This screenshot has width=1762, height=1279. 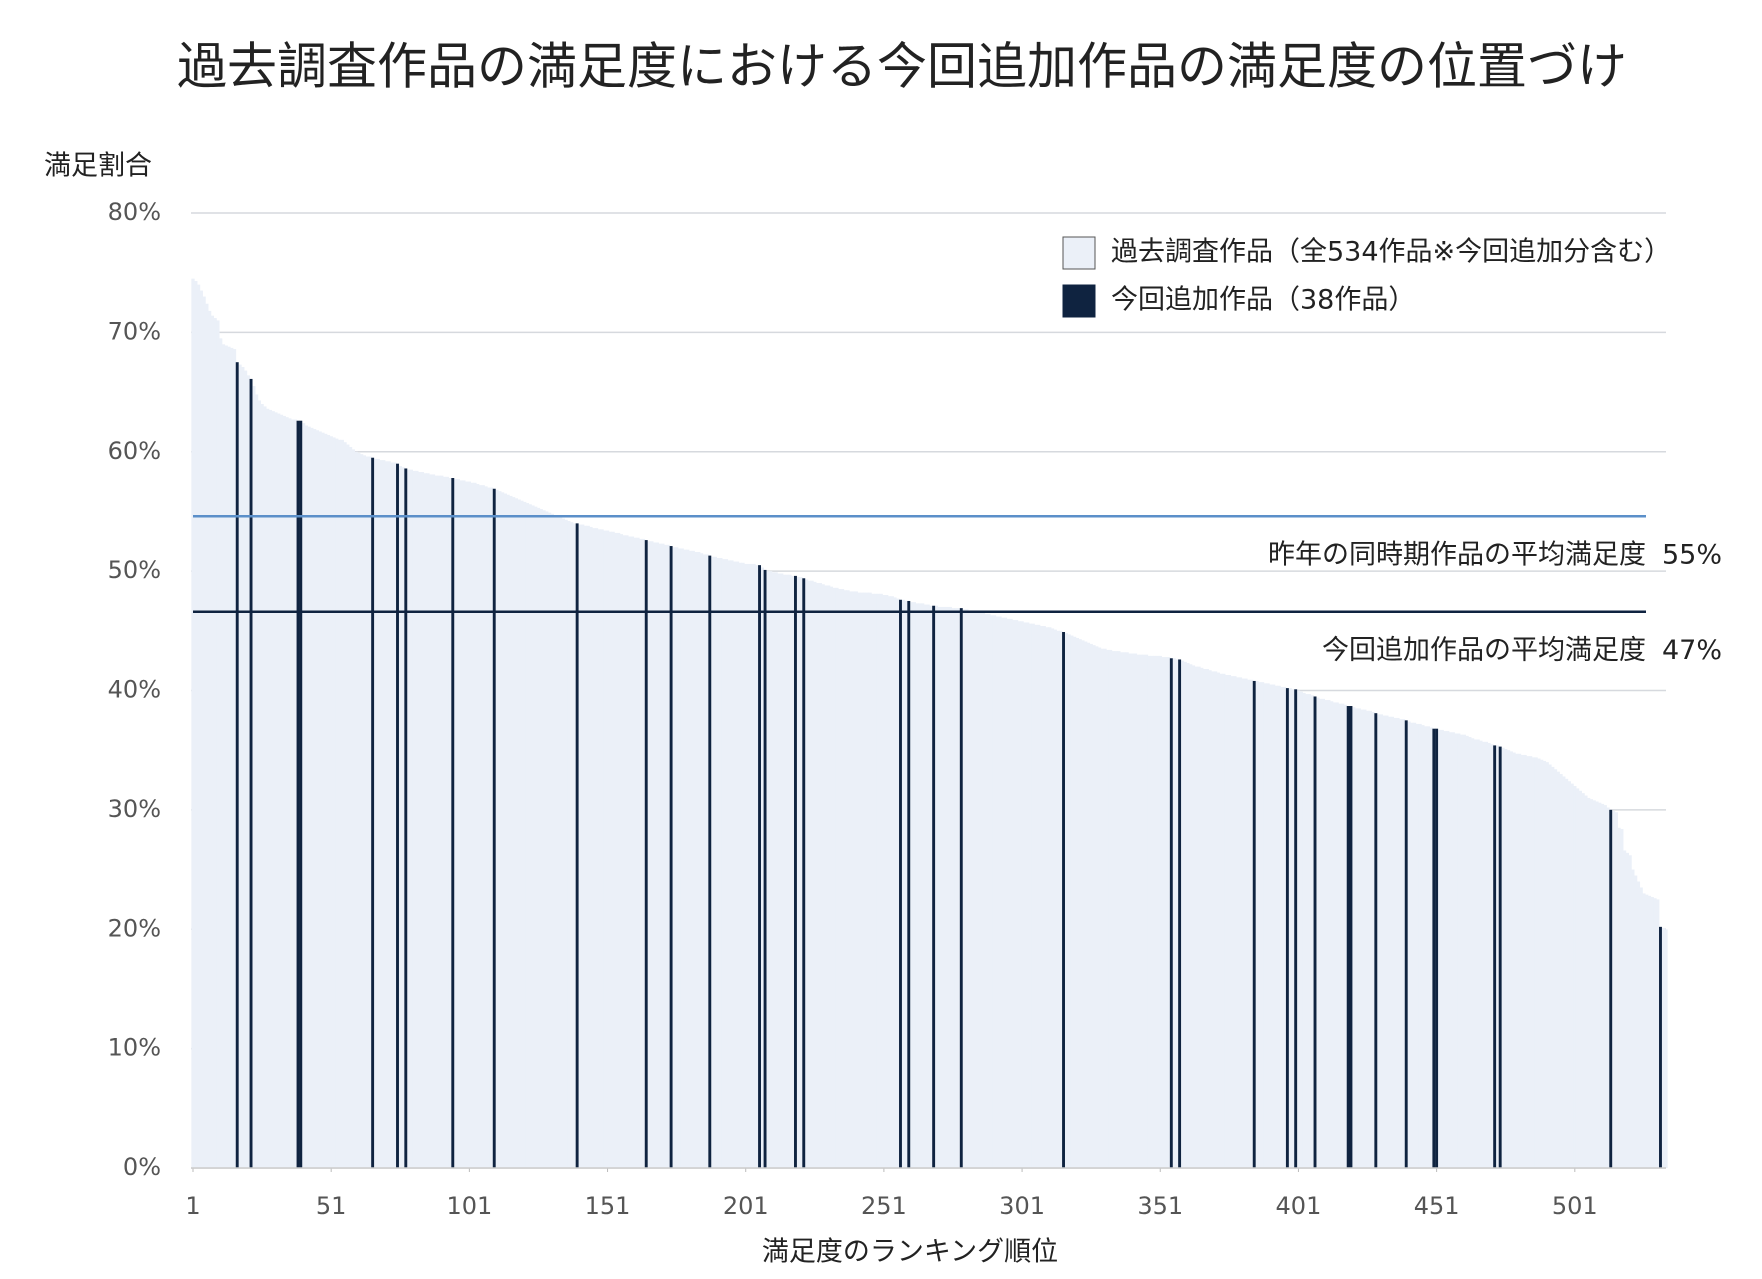 What do you see at coordinates (1575, 1206) in the screenshot?
I see `x-tick-label: 501` at bounding box center [1575, 1206].